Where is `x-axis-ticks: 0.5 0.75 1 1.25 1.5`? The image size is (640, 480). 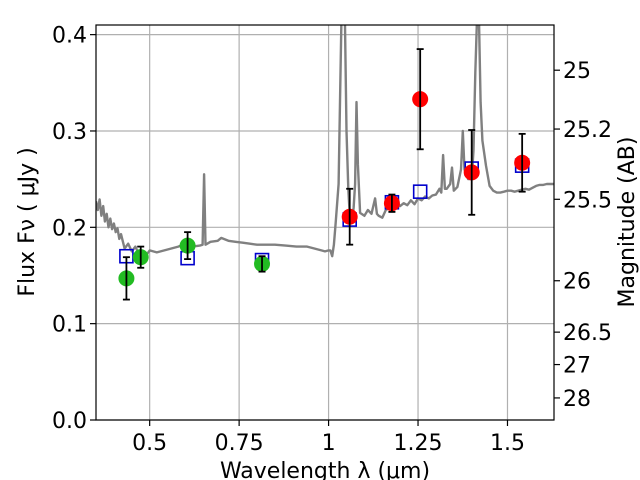 x-axis-ticks: 0.5 0.75 1 1.25 1.5 is located at coordinates (328, 438).